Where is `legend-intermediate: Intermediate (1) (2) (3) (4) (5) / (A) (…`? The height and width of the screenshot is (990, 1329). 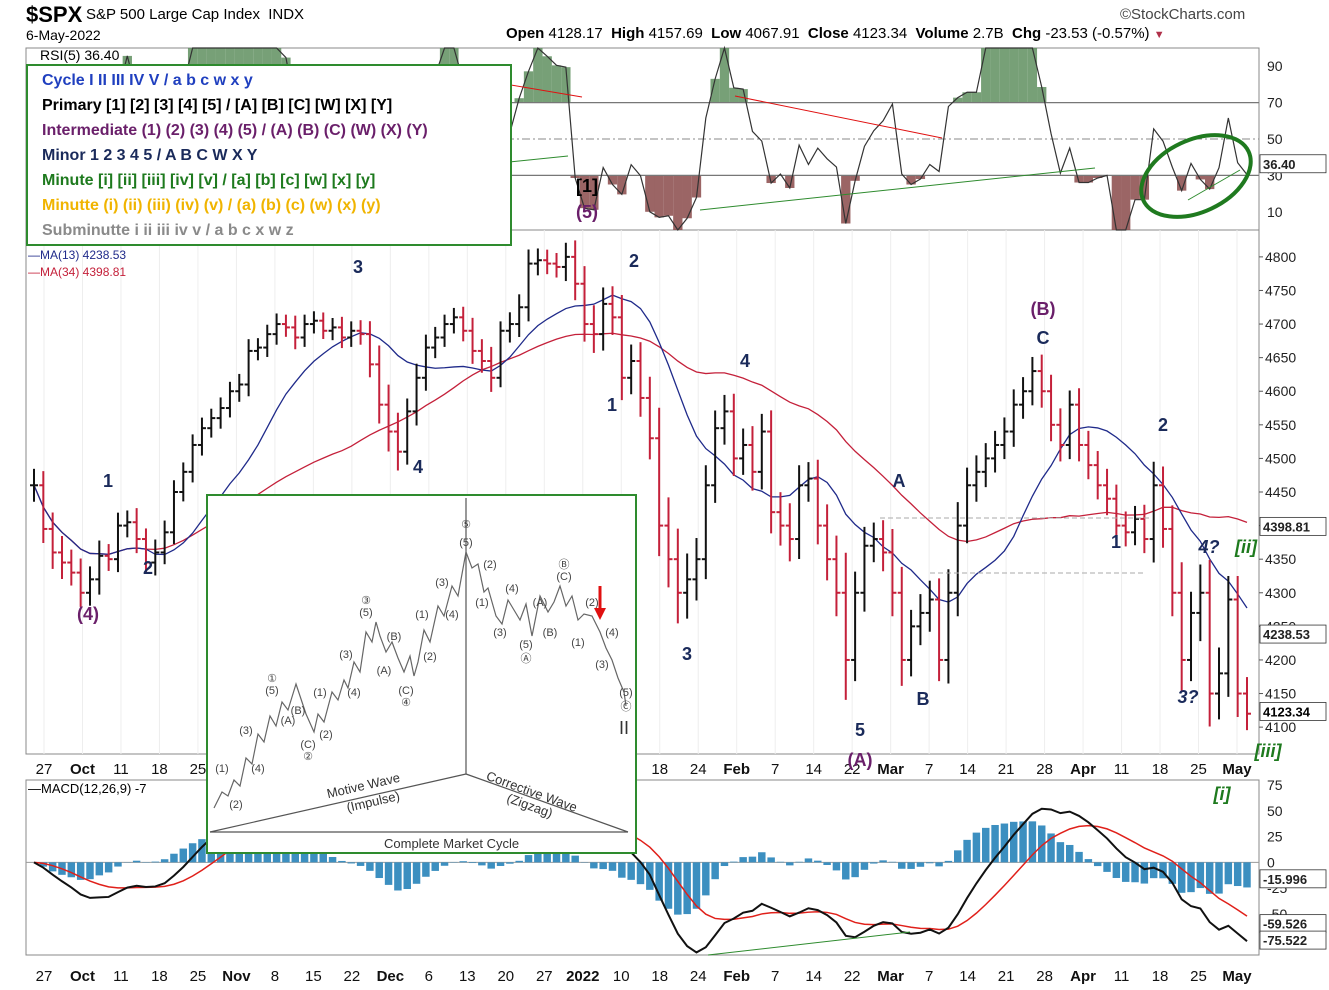
legend-intermediate: Intermediate (1) (2) (3) (4) (5) / (A) (… is located at coordinates (235, 130).